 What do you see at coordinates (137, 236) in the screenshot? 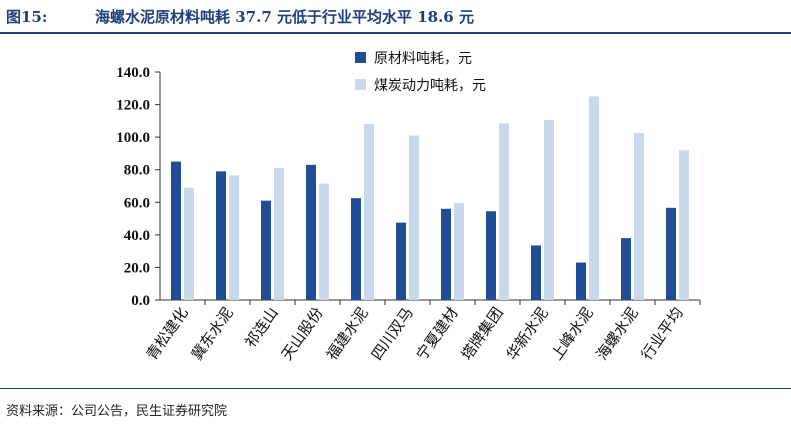
I see `y-tick-label: 40.0` at bounding box center [137, 236].